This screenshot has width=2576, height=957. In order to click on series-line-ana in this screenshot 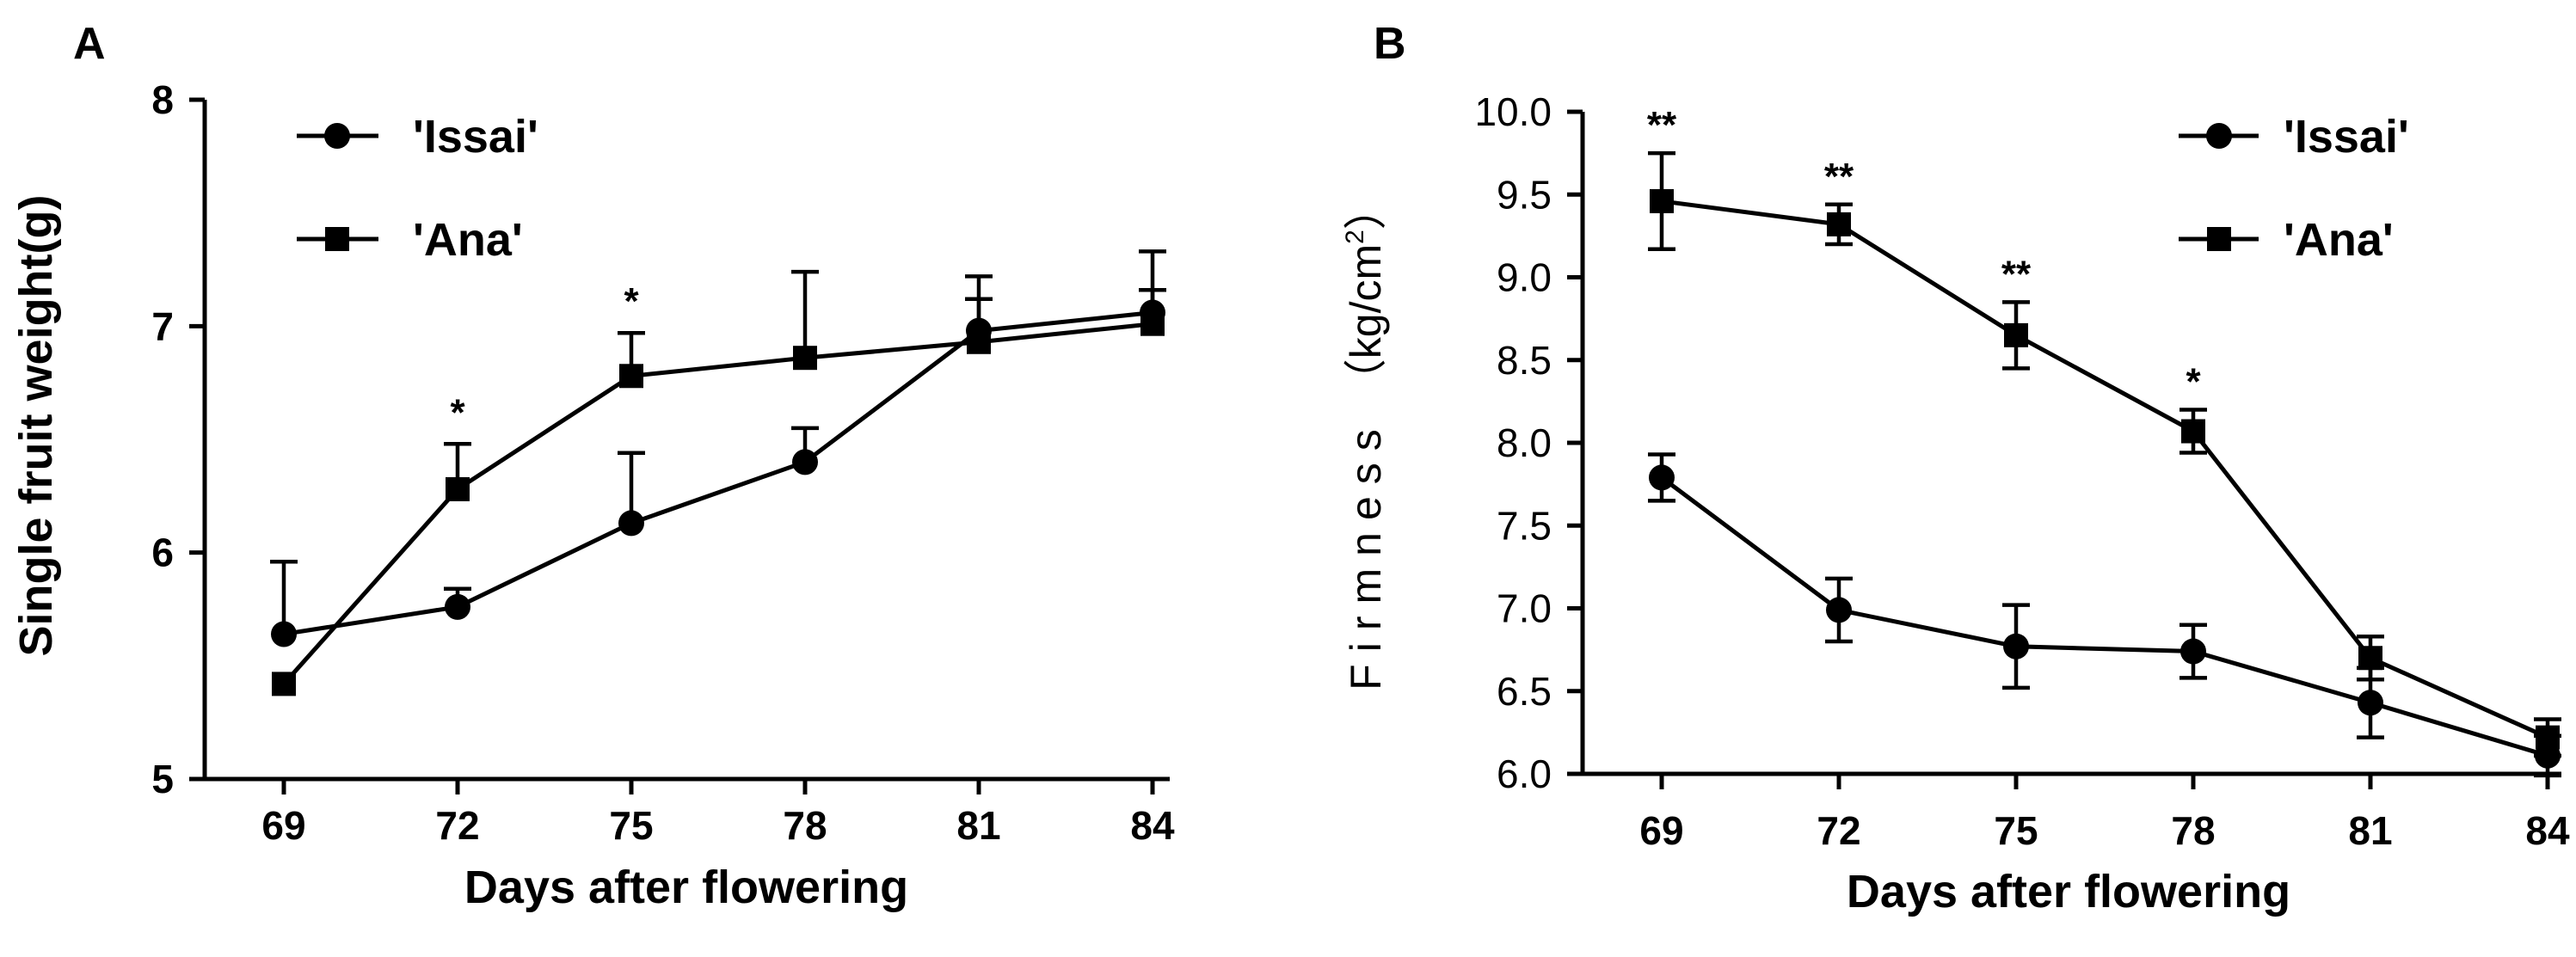, I will do `click(717, 504)`.